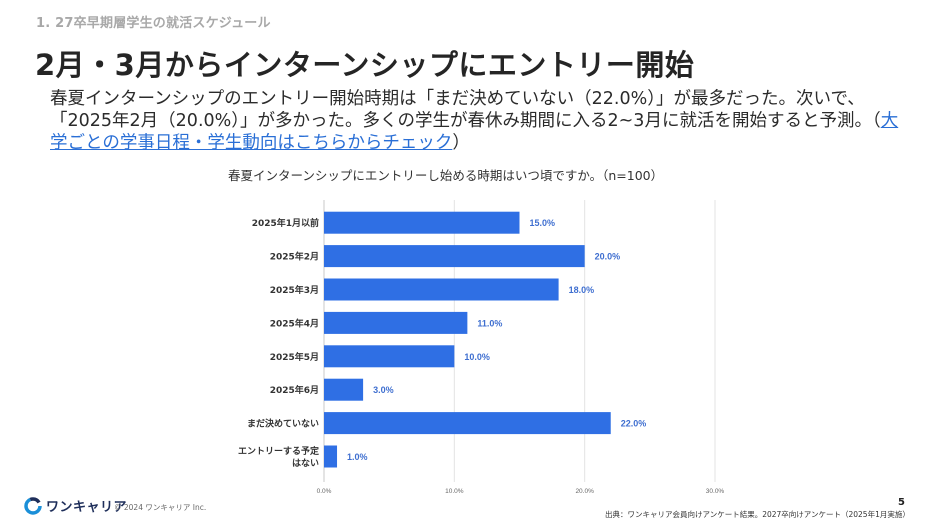  Describe the element at coordinates (294, 257) in the screenshot. I see `category-label: 2025年2月` at that location.